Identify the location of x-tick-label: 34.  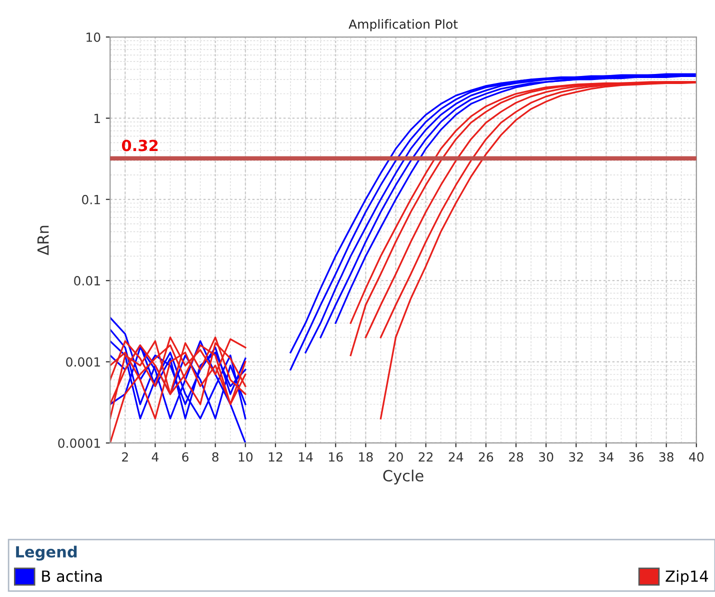
(606, 457).